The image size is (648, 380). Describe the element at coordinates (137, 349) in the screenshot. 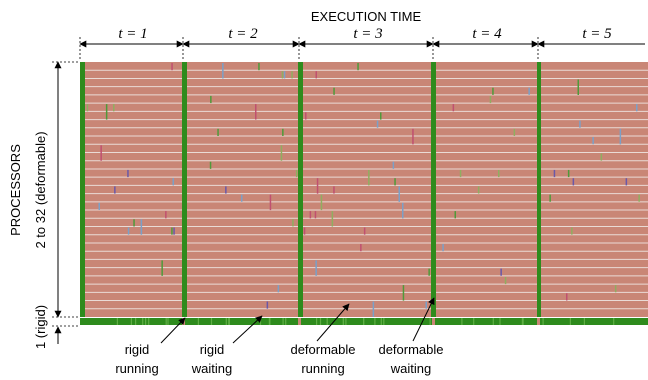

I see `rigid-running-label-1: rigid` at that location.